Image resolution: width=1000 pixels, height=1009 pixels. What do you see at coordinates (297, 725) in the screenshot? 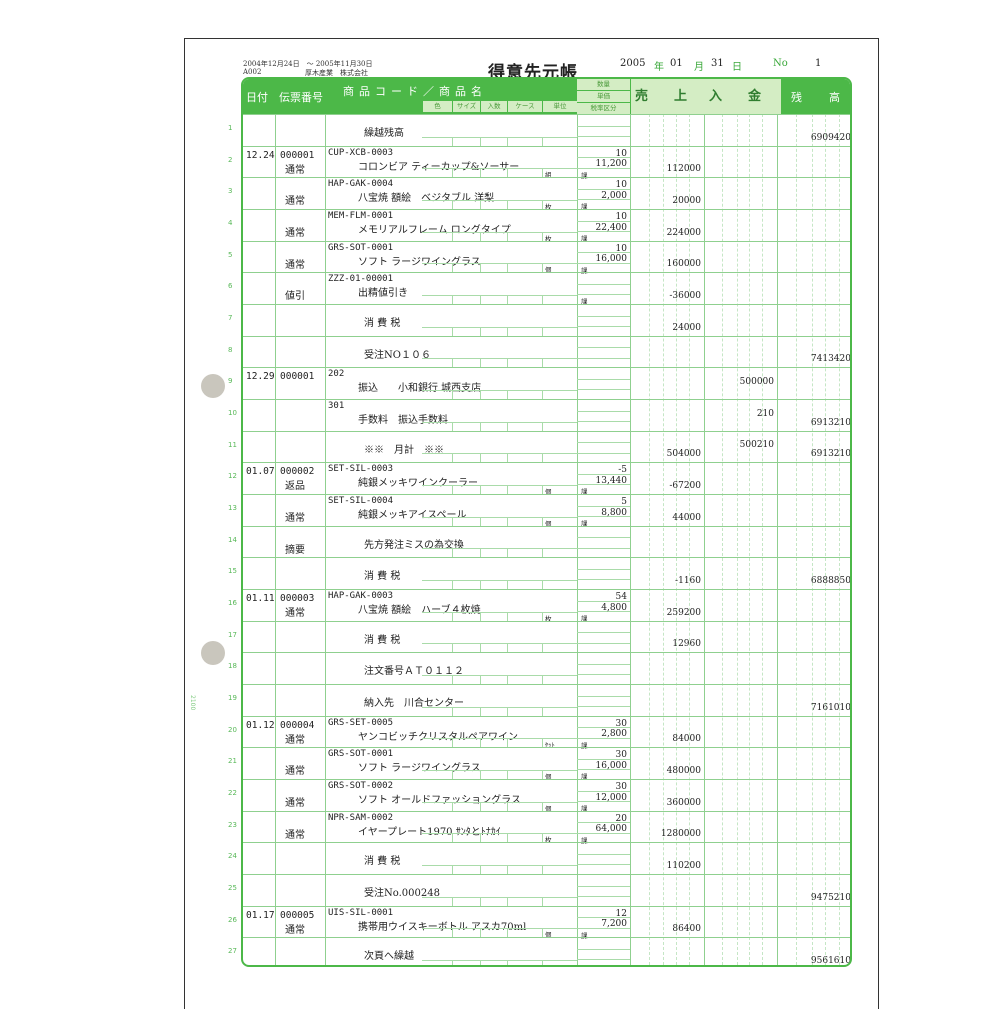
I see `row-voucher: 000004` at bounding box center [297, 725].